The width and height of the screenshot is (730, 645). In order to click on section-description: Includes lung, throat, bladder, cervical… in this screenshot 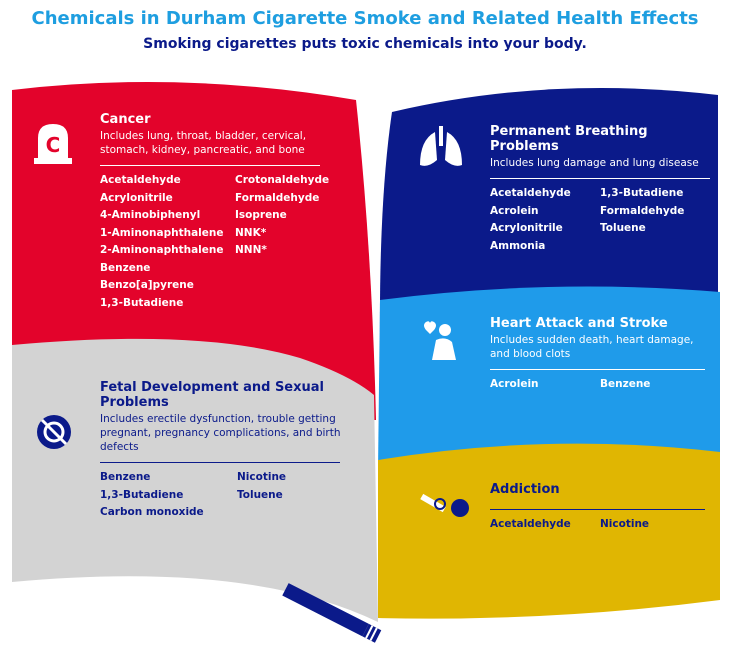, I will do `click(203, 143)`.